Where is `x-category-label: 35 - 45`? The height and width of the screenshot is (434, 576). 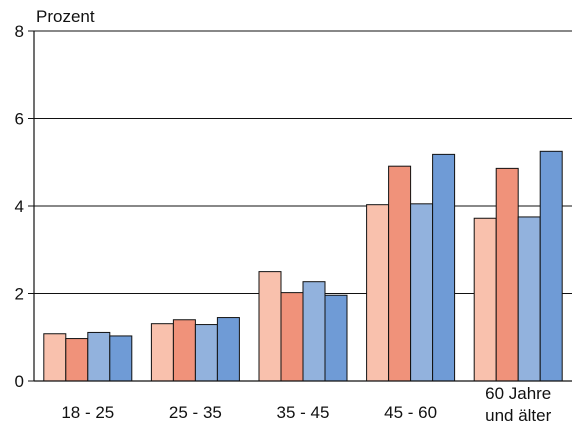 x-category-label: 35 - 45 is located at coordinates (303, 412).